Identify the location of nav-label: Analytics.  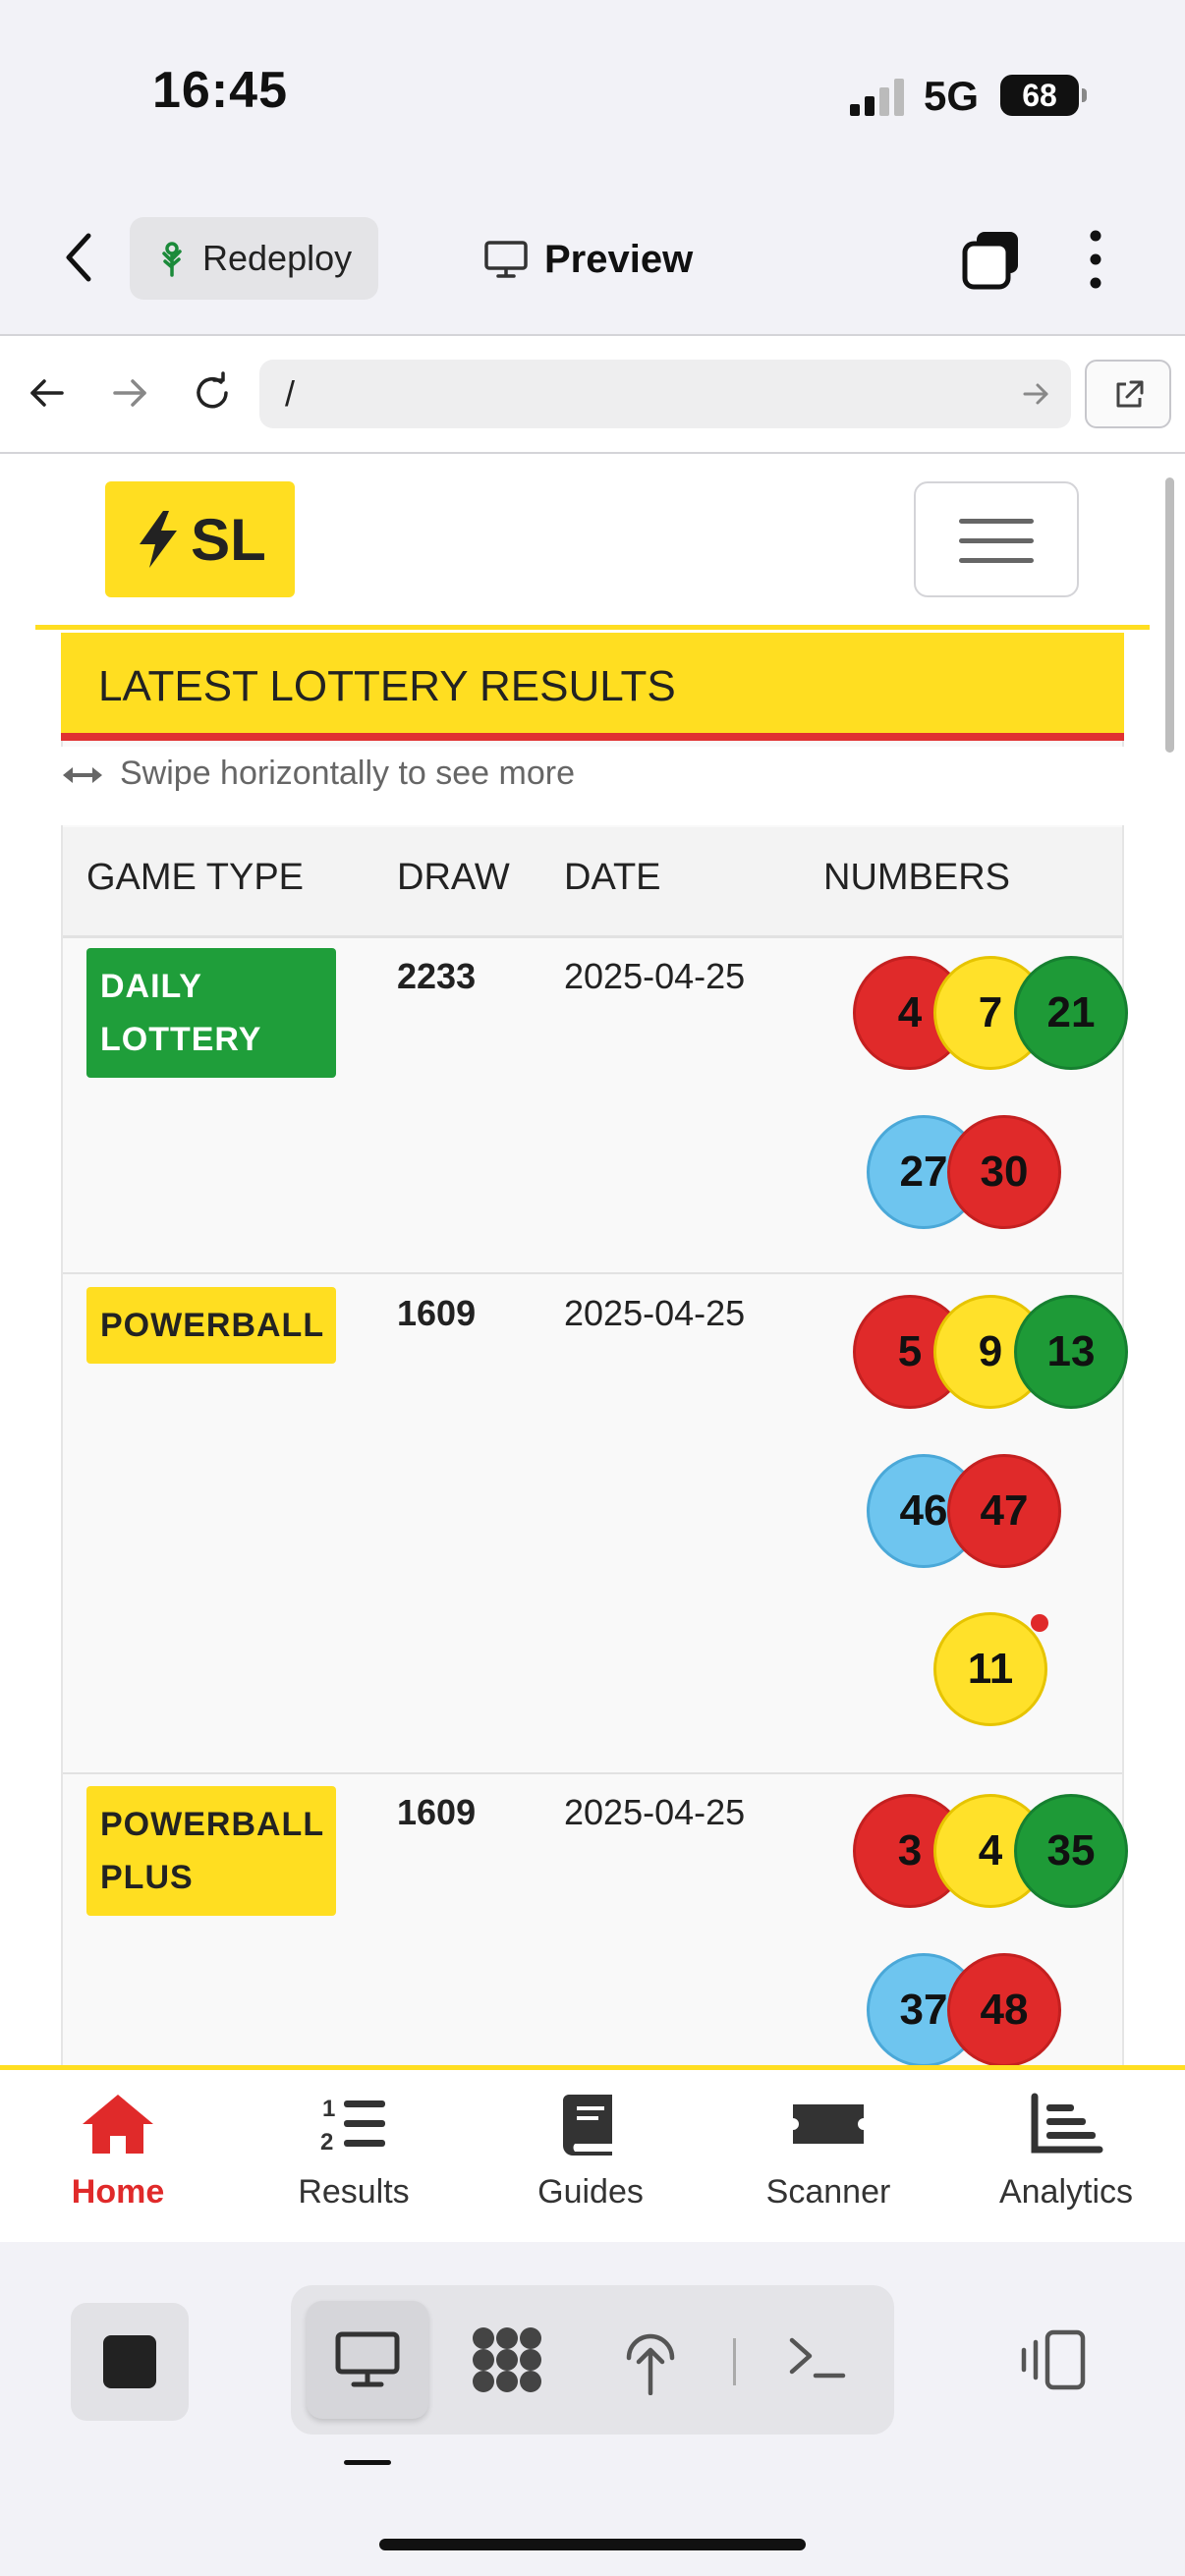
(1066, 2192).